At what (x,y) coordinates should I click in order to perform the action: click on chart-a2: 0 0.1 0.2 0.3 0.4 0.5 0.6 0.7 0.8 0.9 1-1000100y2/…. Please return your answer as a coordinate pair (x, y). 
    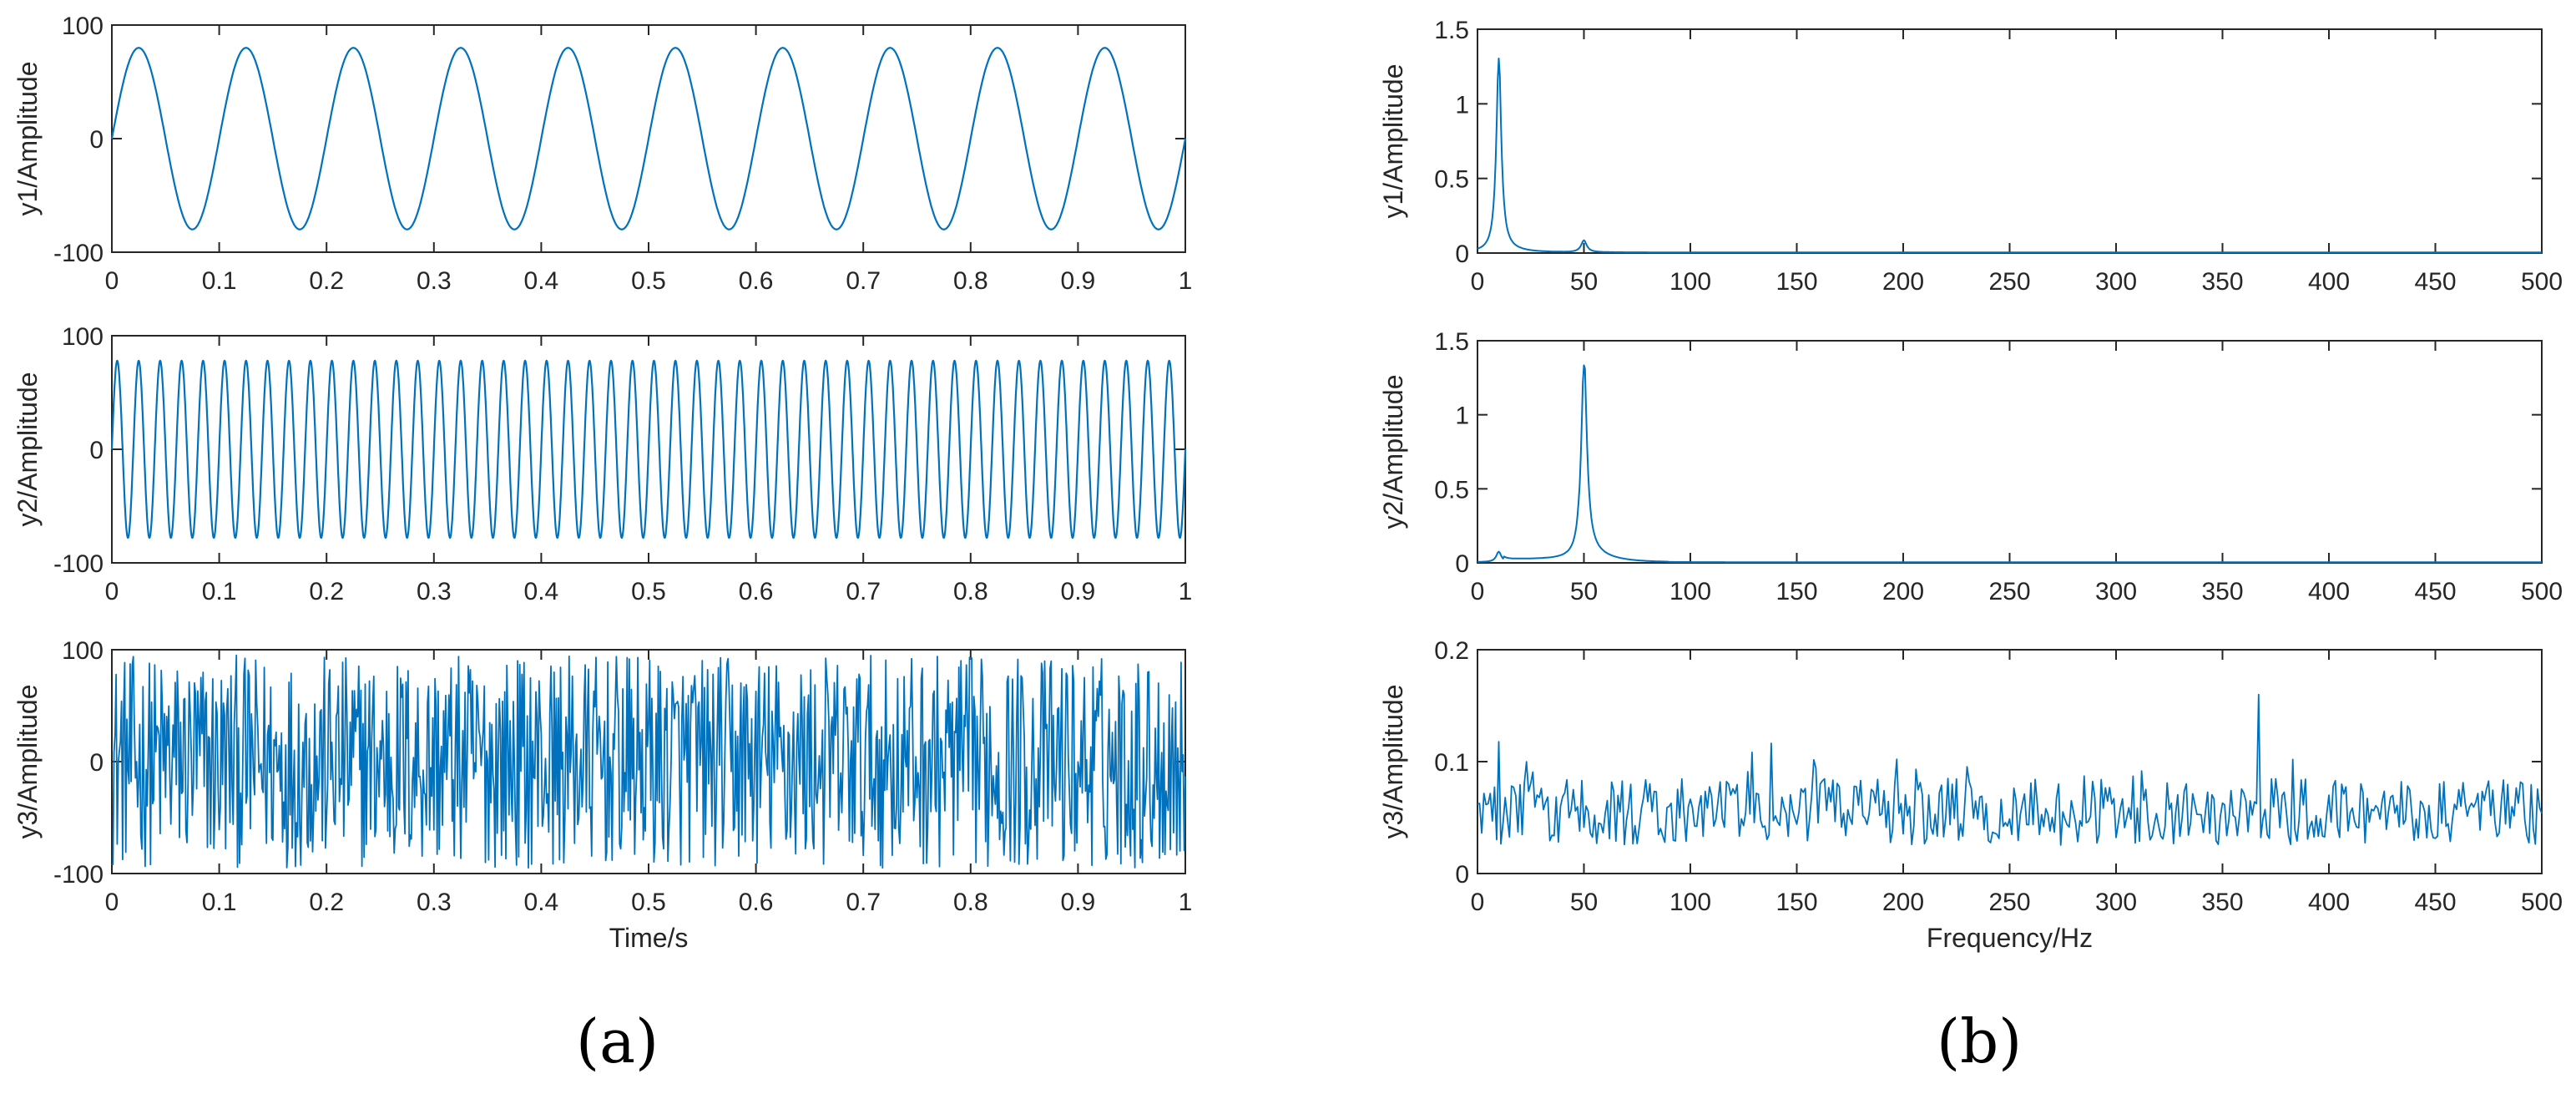
    Looking at the image, I should click on (602, 464).